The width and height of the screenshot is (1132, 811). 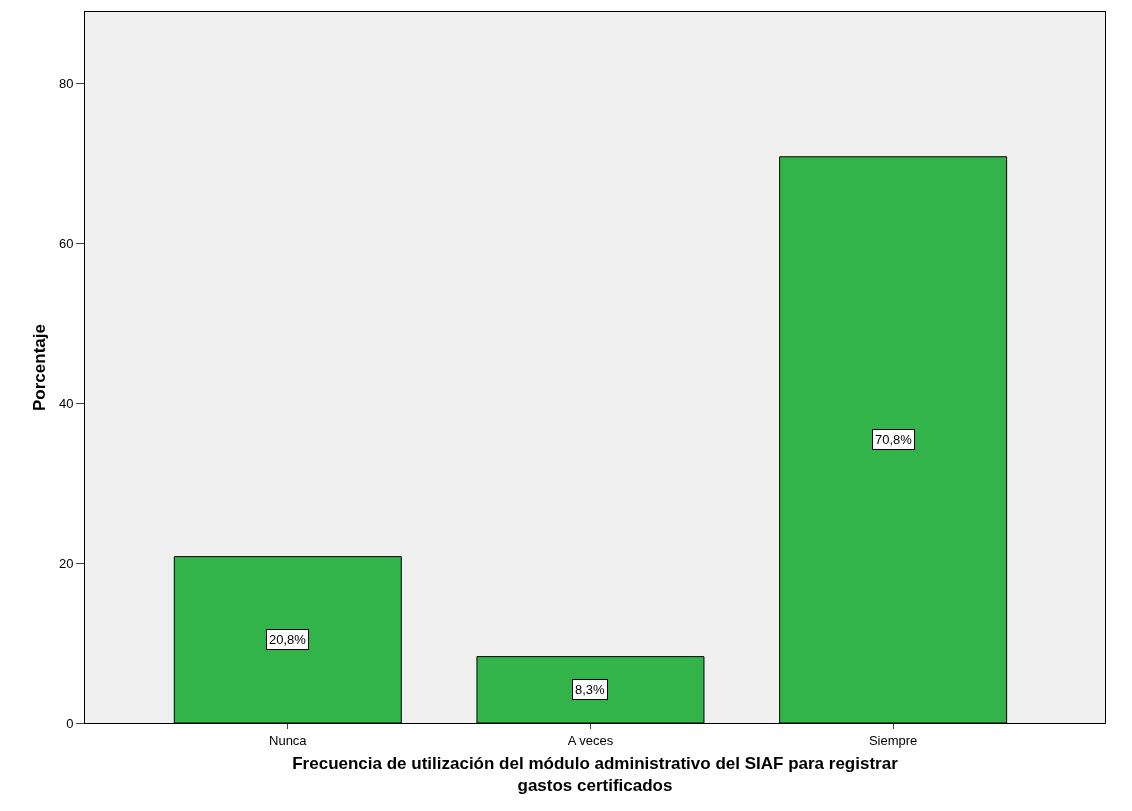 What do you see at coordinates (590, 689) in the screenshot?
I see `data-label: 8,3%` at bounding box center [590, 689].